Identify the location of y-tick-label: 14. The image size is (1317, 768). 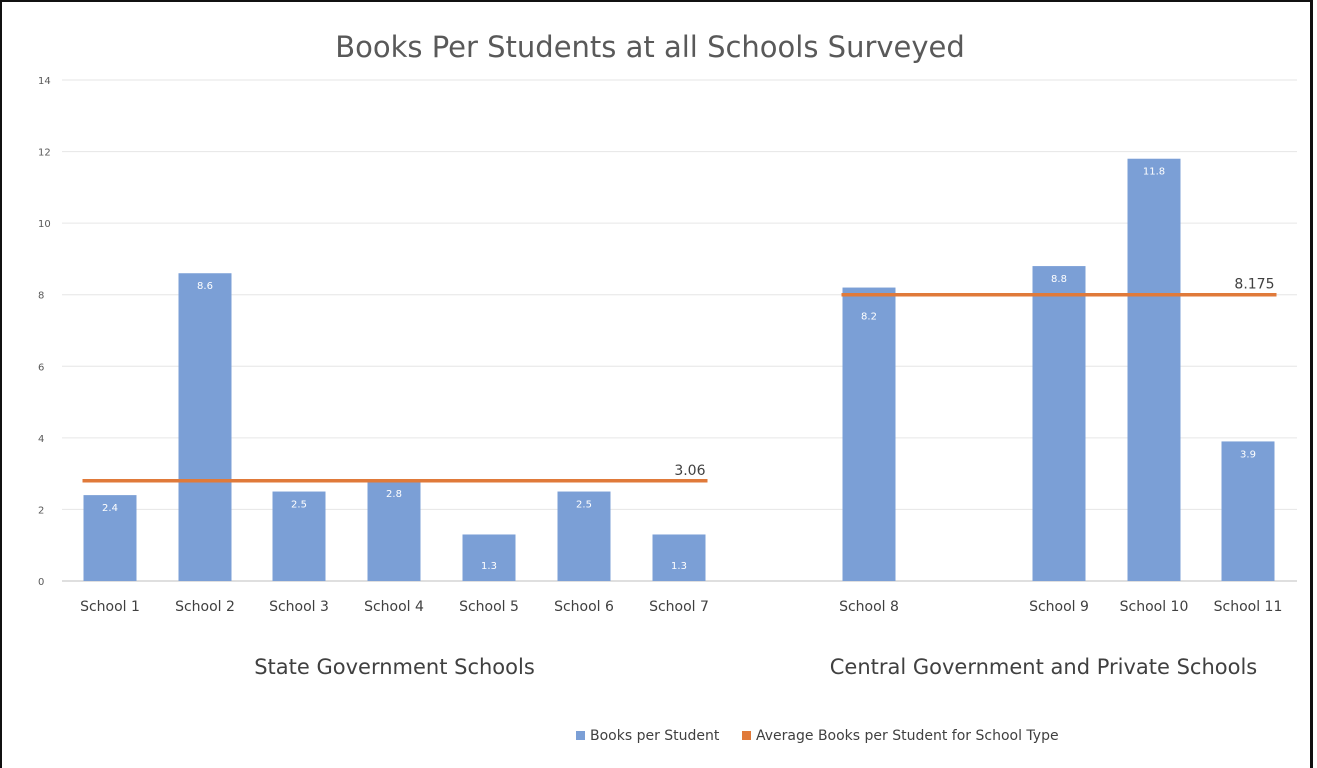
(44, 81).